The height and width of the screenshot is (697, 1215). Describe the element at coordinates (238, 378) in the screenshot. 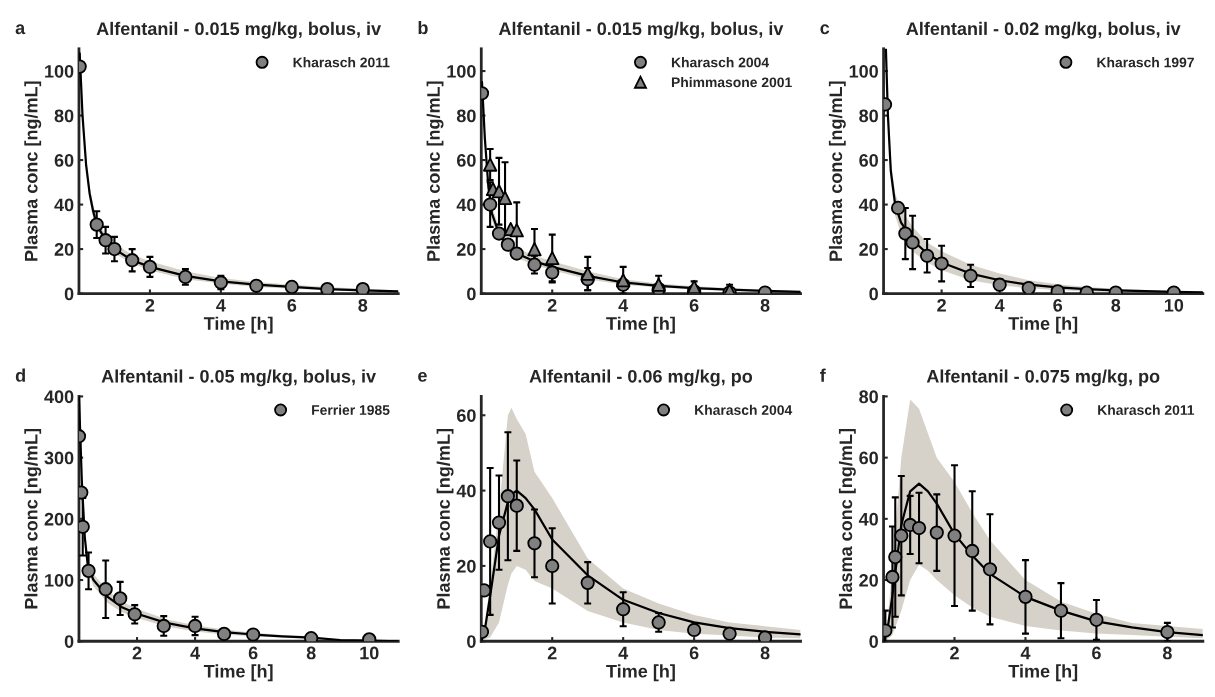

I see `chart-title: Alfentanil - 0.05 mg/kg, bolus, iv` at that location.